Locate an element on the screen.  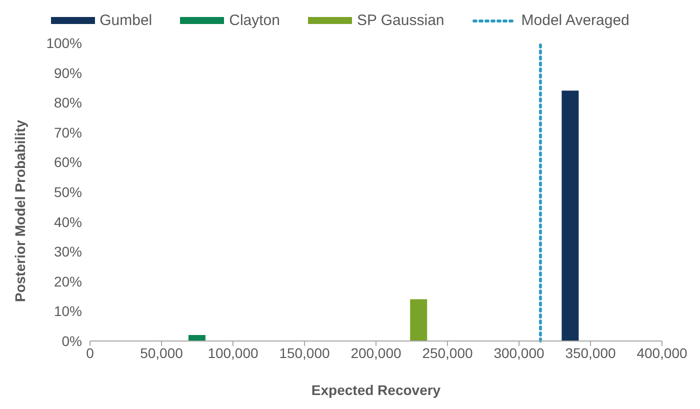
y-tick-label: 60% is located at coordinates (68, 162).